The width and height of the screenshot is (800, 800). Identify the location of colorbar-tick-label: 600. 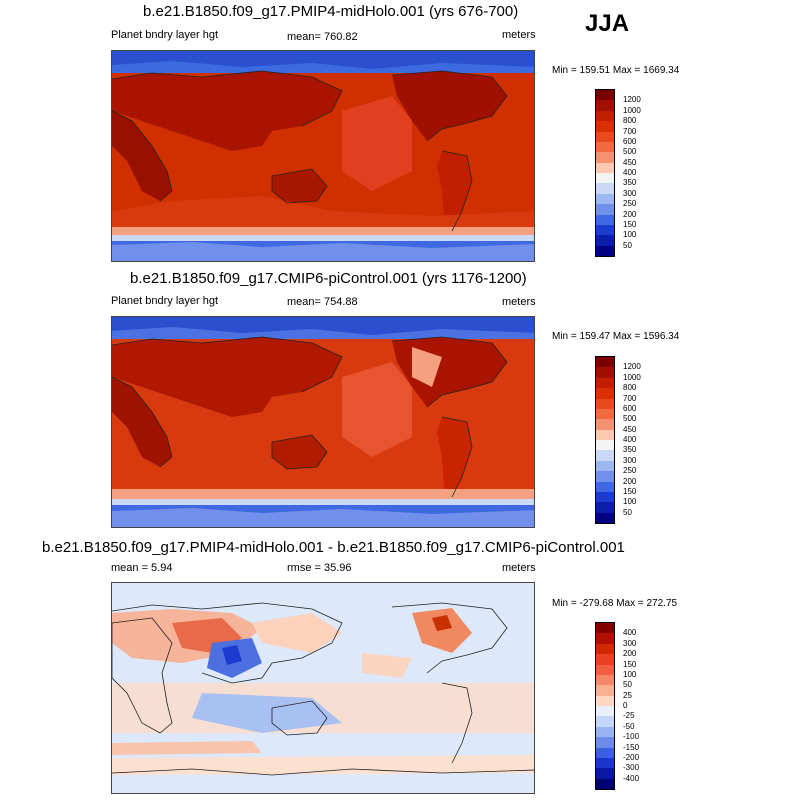
(630, 408).